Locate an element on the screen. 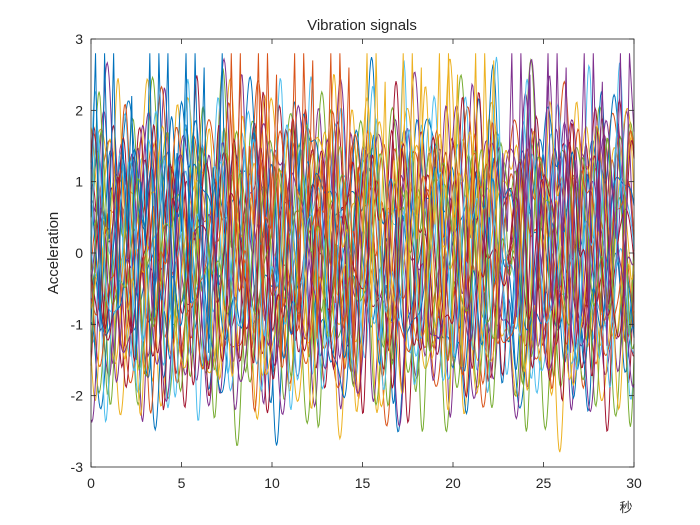 This screenshot has width=700, height=525. x-tick-label: 15 is located at coordinates (363, 483).